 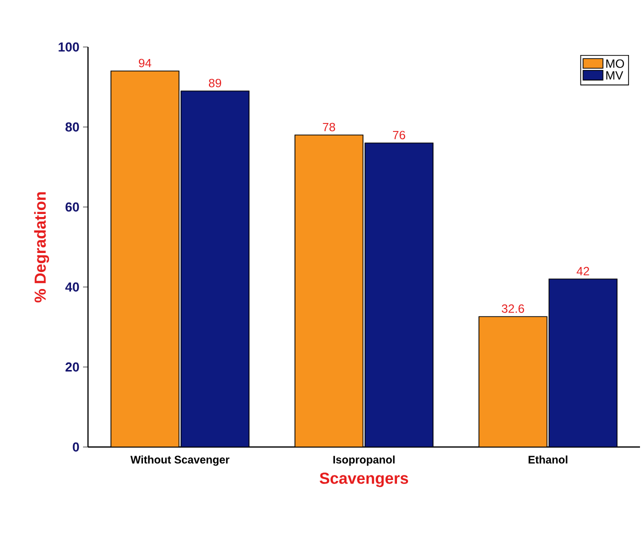 I want to click on y-tick-label: 60, so click(x=72, y=207).